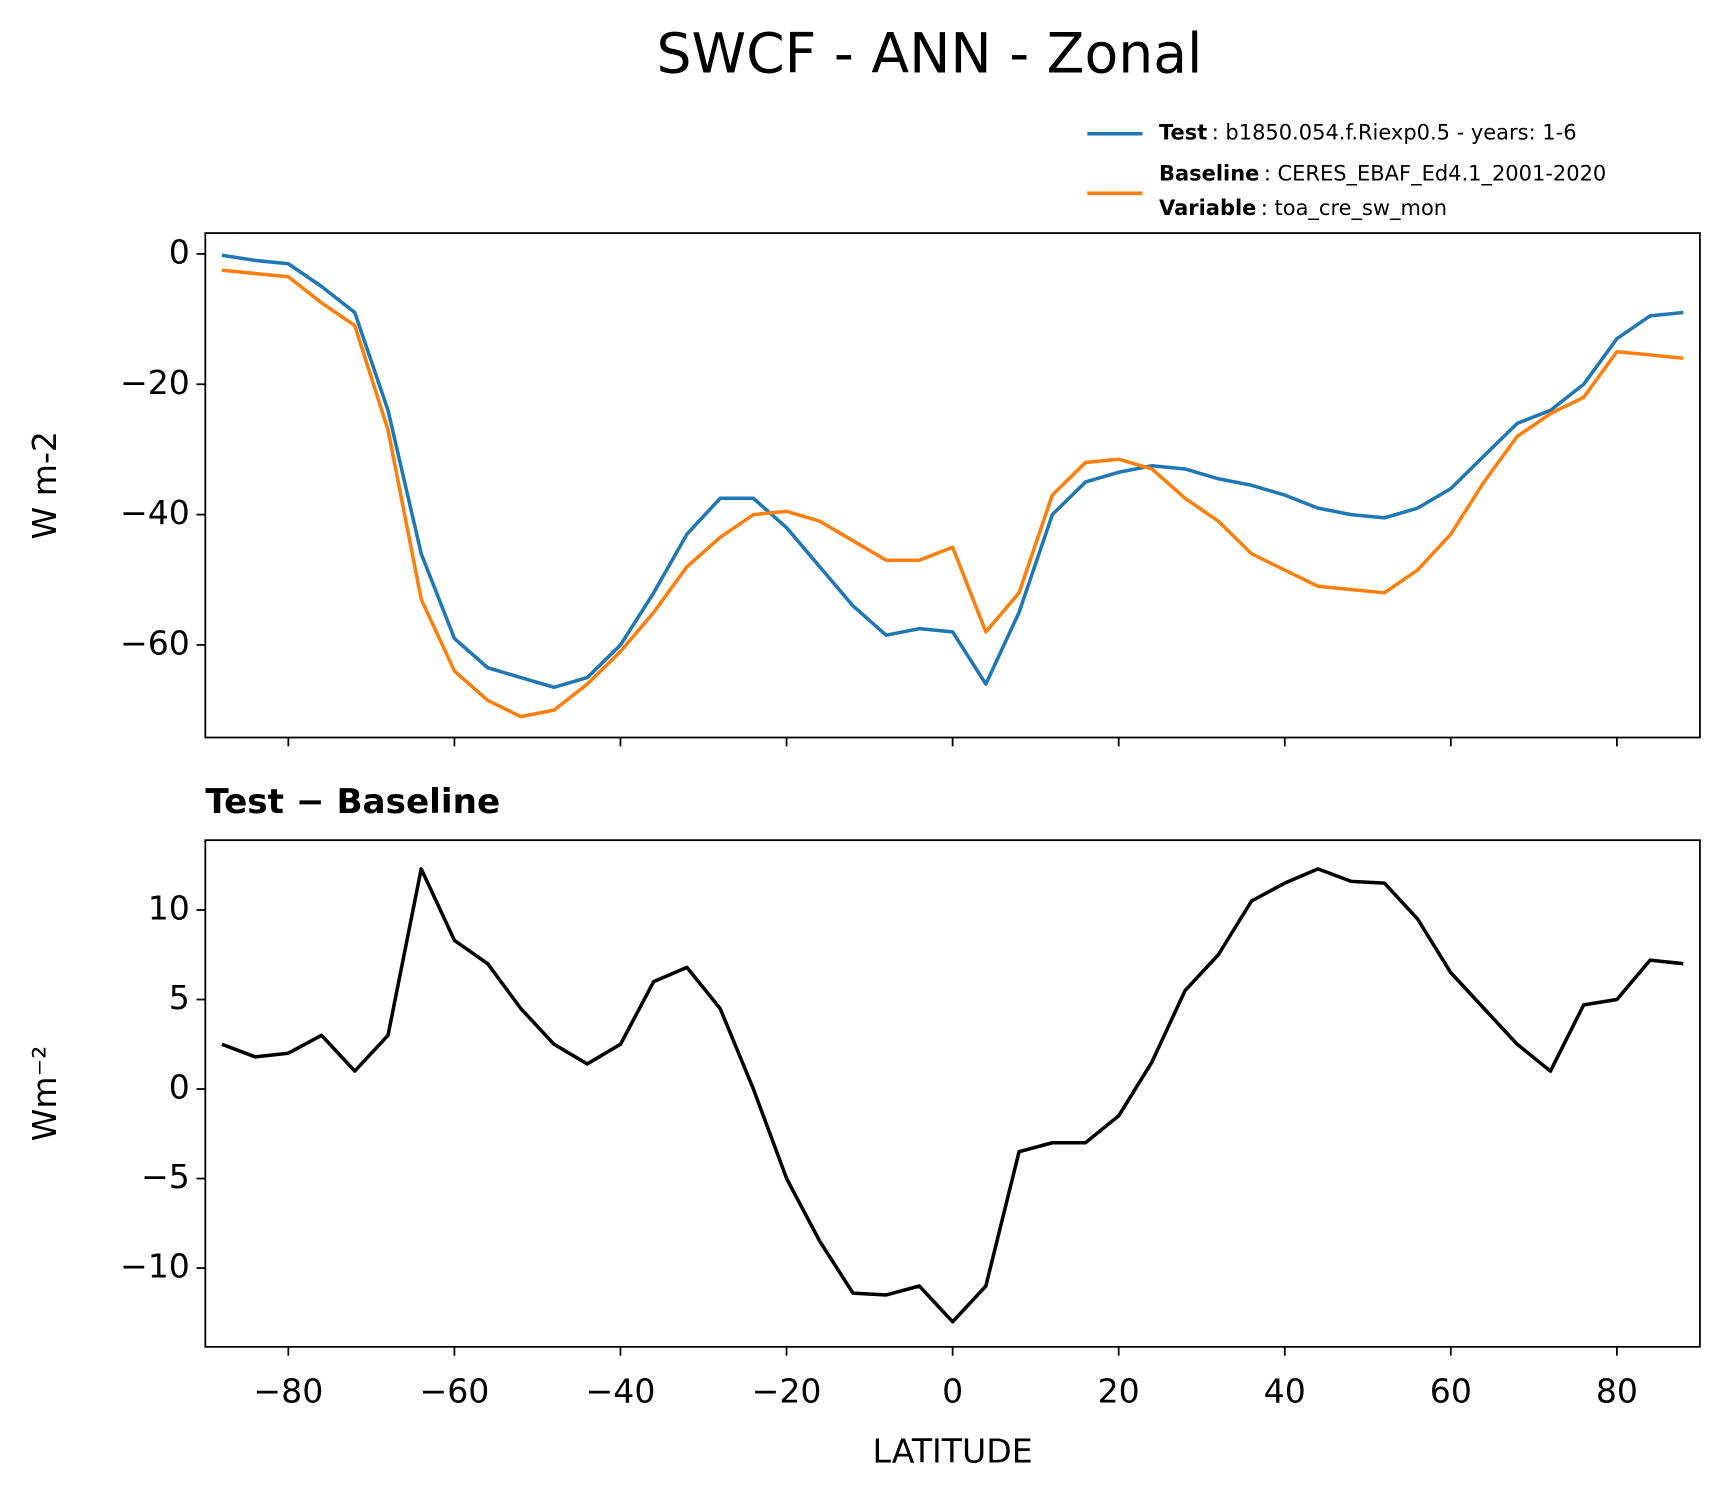 This screenshot has height=1496, width=1722. Describe the element at coordinates (179, 997) in the screenshot. I see `y-tick-label: 5` at that location.